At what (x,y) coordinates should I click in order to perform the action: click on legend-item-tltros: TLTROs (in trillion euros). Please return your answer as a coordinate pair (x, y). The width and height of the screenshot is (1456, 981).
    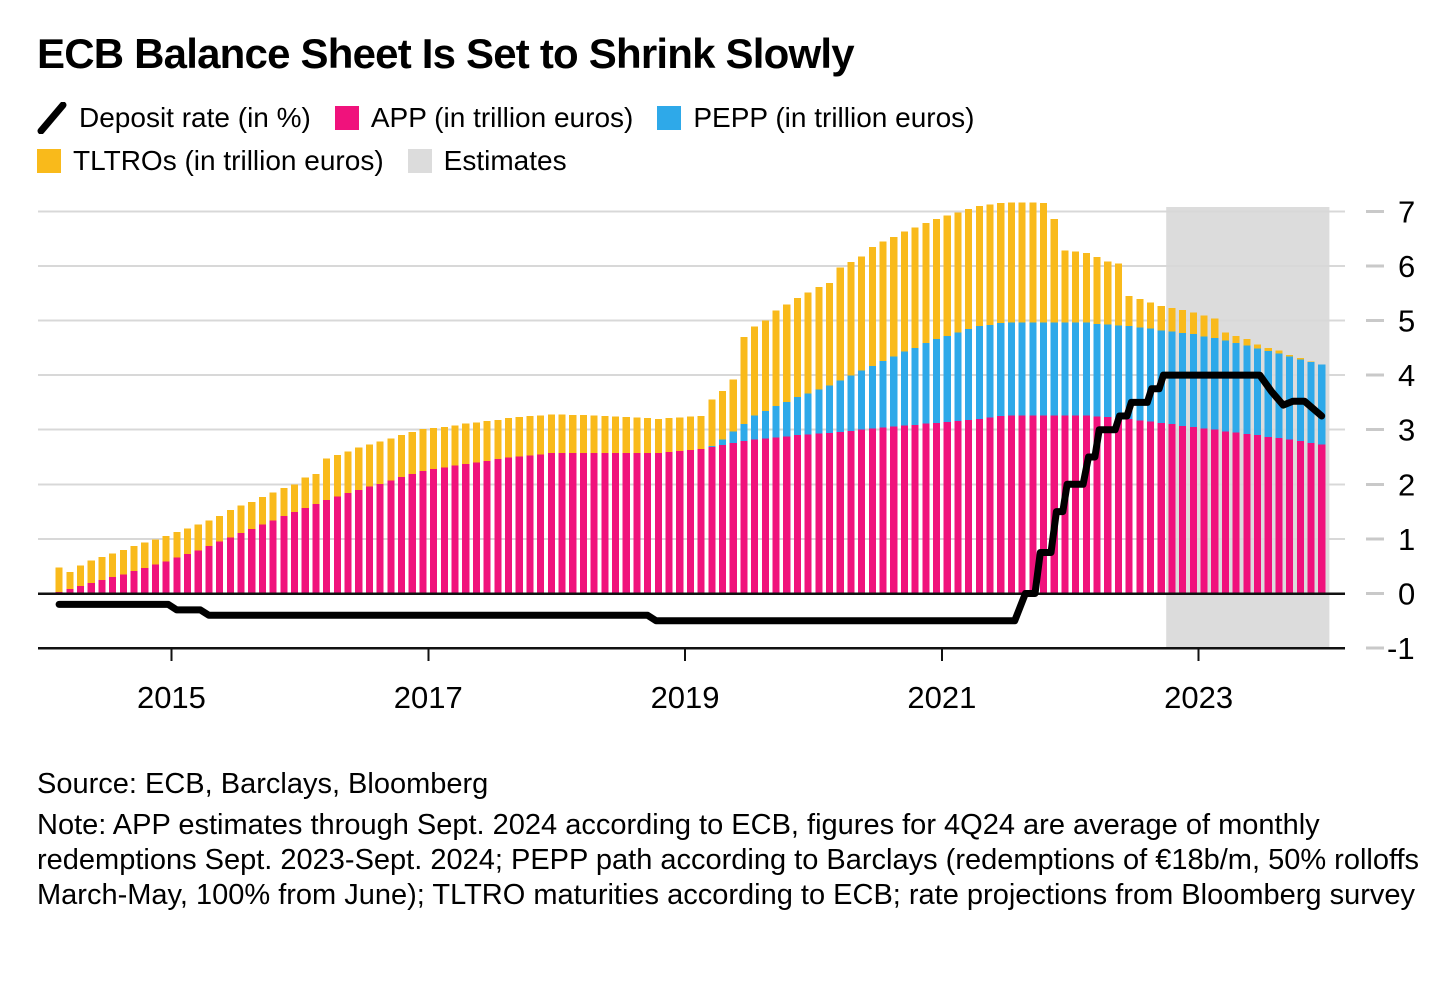
    Looking at the image, I should click on (210, 161).